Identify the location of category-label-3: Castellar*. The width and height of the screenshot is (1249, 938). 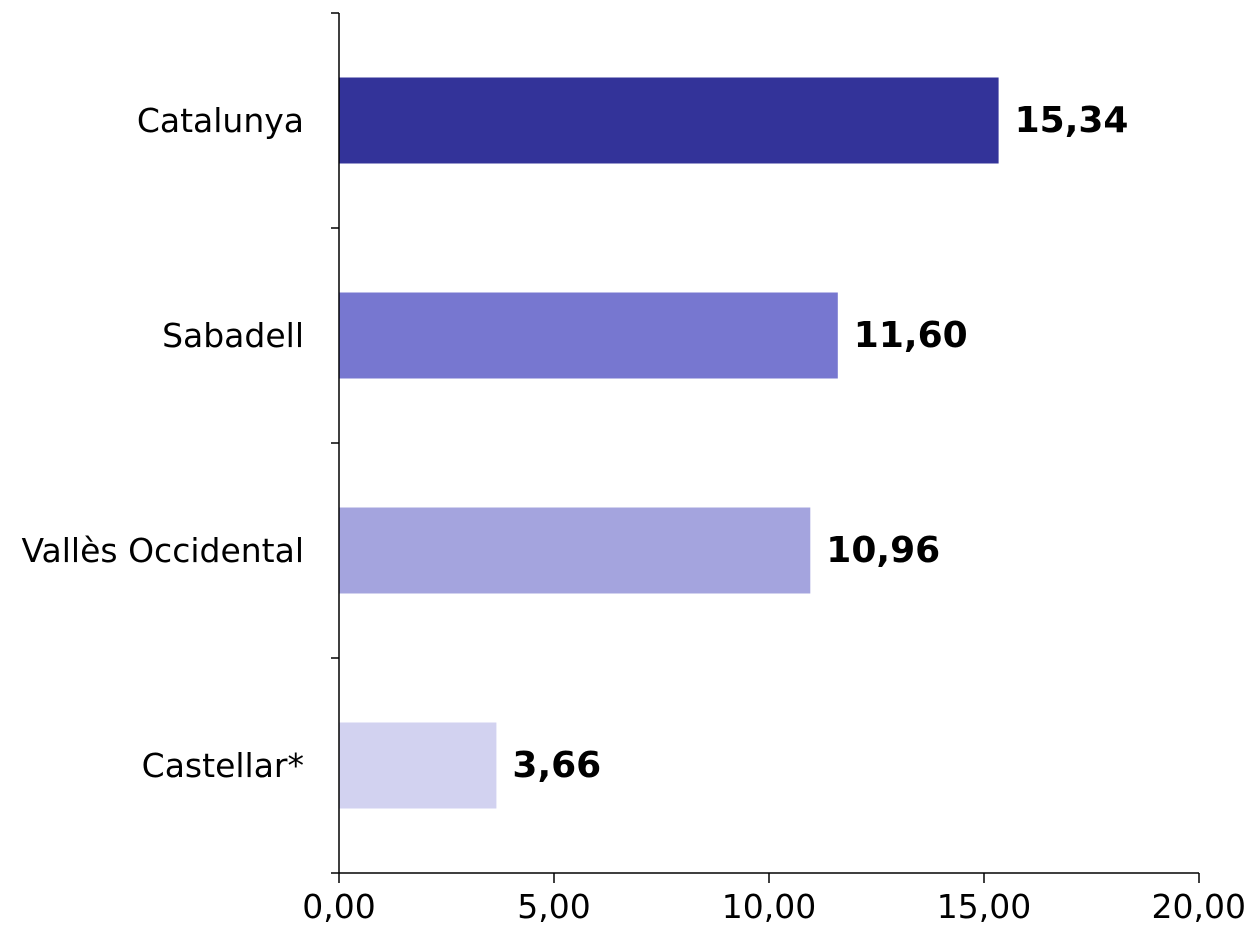
(223, 765).